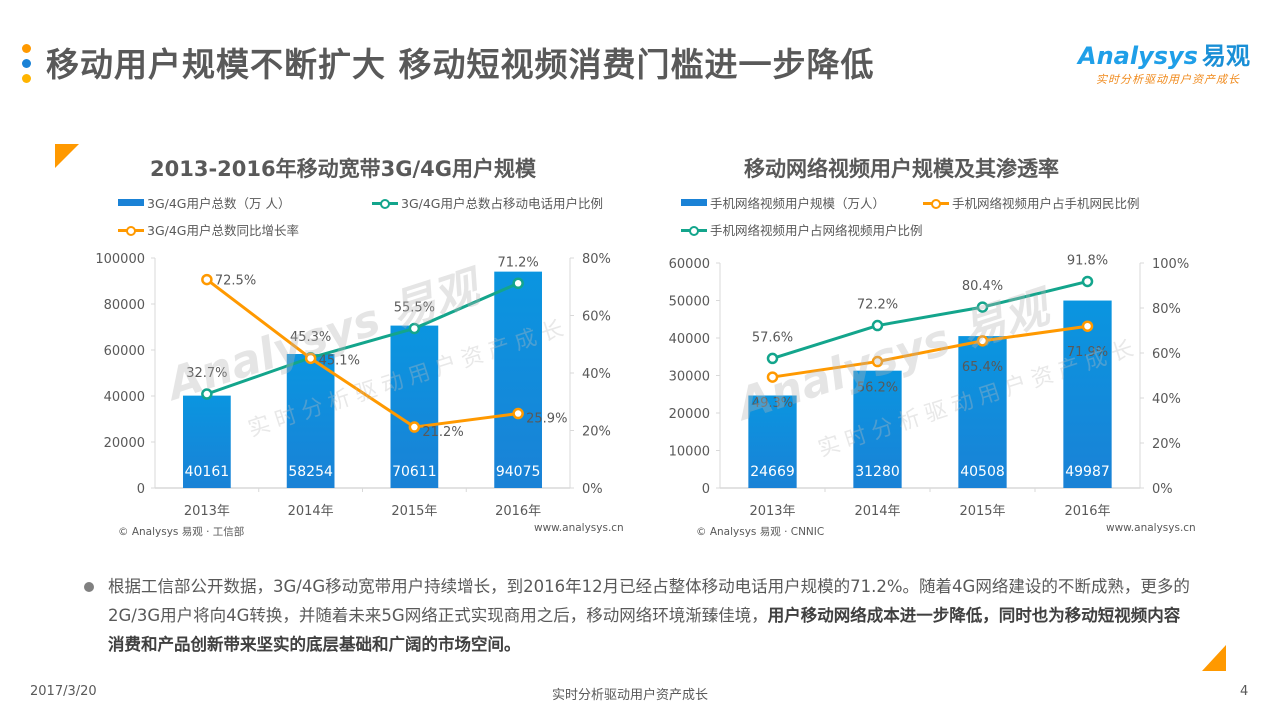 The image size is (1280, 720). Describe the element at coordinates (1166, 444) in the screenshot. I see `right-axis-tick-label: 20%` at that location.